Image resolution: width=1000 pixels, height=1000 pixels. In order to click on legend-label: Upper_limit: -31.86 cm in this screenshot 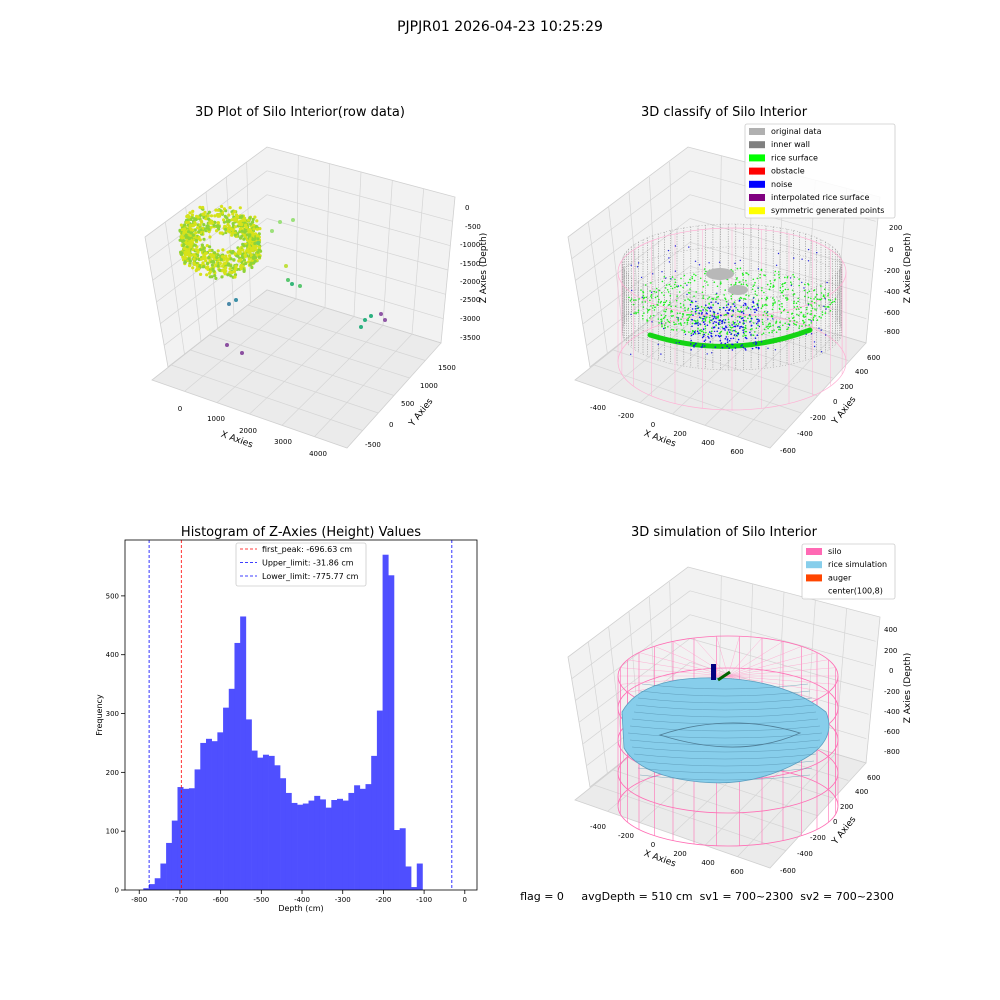, I will do `click(308, 563)`.